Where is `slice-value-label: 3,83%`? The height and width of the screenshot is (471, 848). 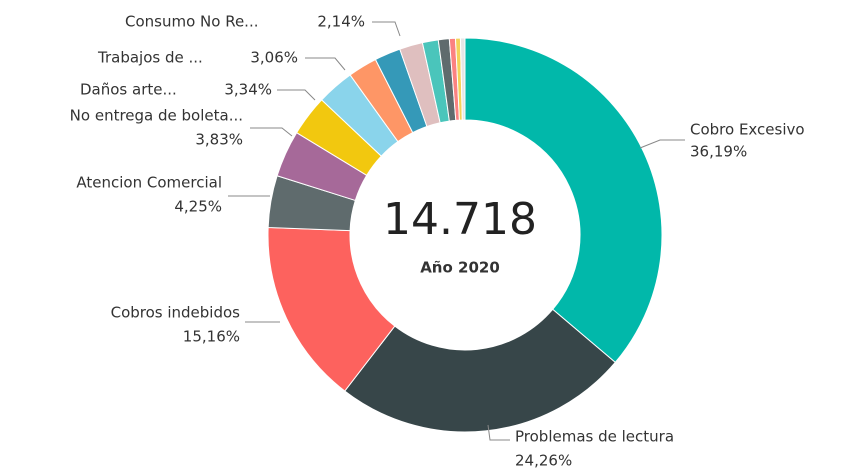
slice-value-label: 3,83% is located at coordinates (219, 140).